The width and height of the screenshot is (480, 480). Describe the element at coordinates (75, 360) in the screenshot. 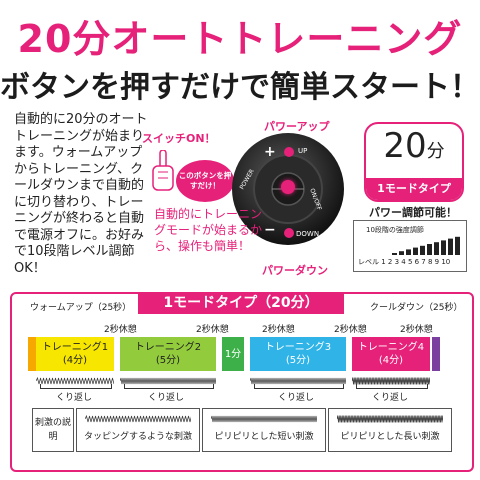

I see `segment-1-time: (4分)` at that location.